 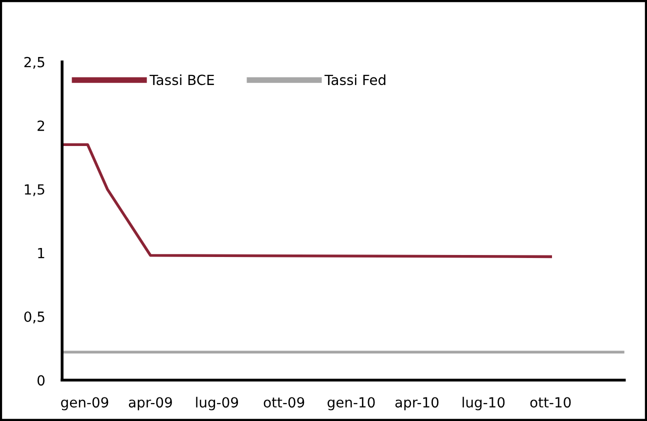 What do you see at coordinates (351, 403) in the screenshot?
I see `x-tick-label: gen-10` at bounding box center [351, 403].